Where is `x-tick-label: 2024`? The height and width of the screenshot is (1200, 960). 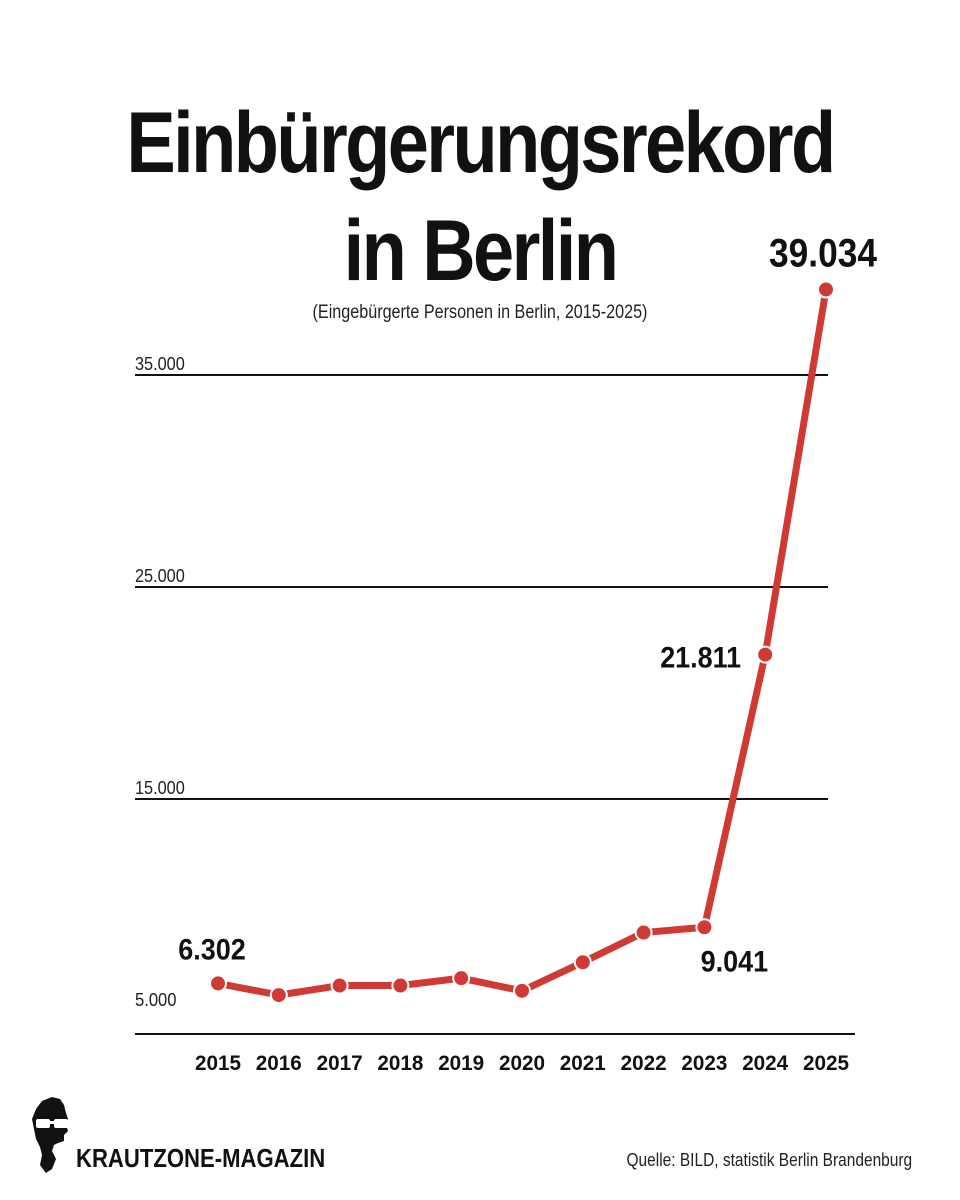 x-tick-label: 2024 is located at coordinates (765, 1063).